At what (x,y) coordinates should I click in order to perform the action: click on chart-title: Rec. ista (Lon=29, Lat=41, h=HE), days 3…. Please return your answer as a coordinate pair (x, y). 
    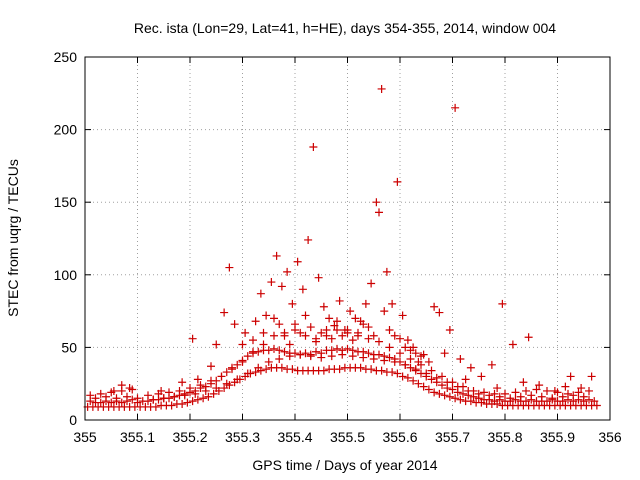
    Looking at the image, I should click on (345, 28).